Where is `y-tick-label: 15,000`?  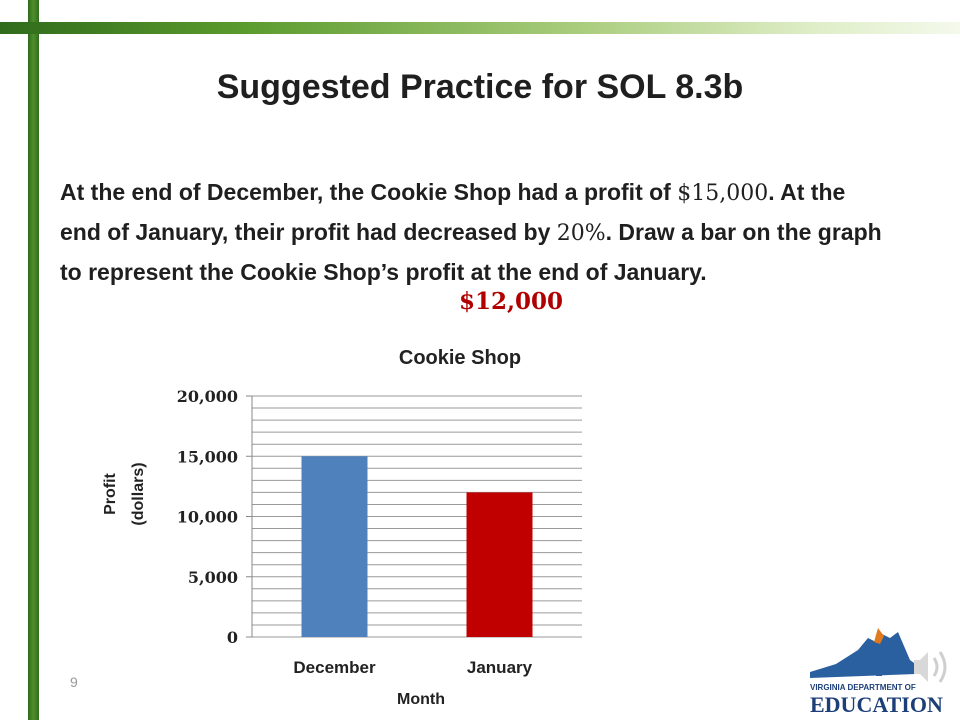 y-tick-label: 15,000 is located at coordinates (207, 456).